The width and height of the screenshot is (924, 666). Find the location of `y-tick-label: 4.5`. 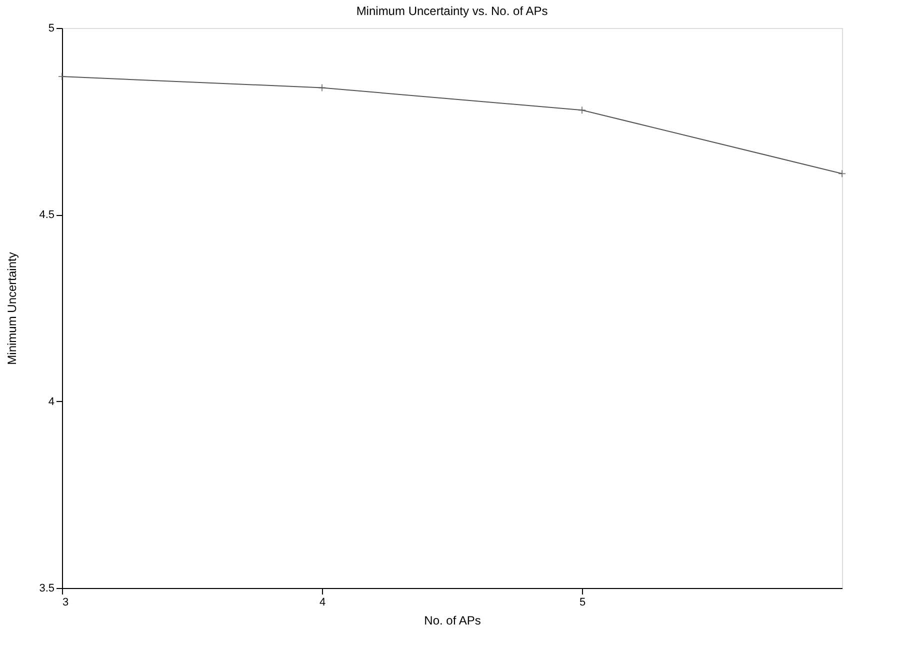

y-tick-label: 4.5 is located at coordinates (46, 215).